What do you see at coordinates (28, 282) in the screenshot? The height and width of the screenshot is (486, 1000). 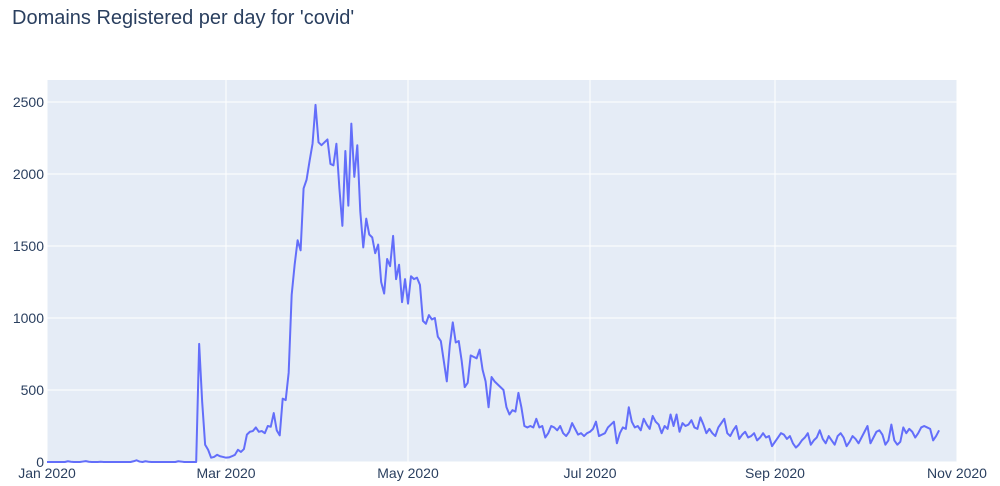 I see `y-axis-ticks: 0 500 1000 1500 2000 2500` at bounding box center [28, 282].